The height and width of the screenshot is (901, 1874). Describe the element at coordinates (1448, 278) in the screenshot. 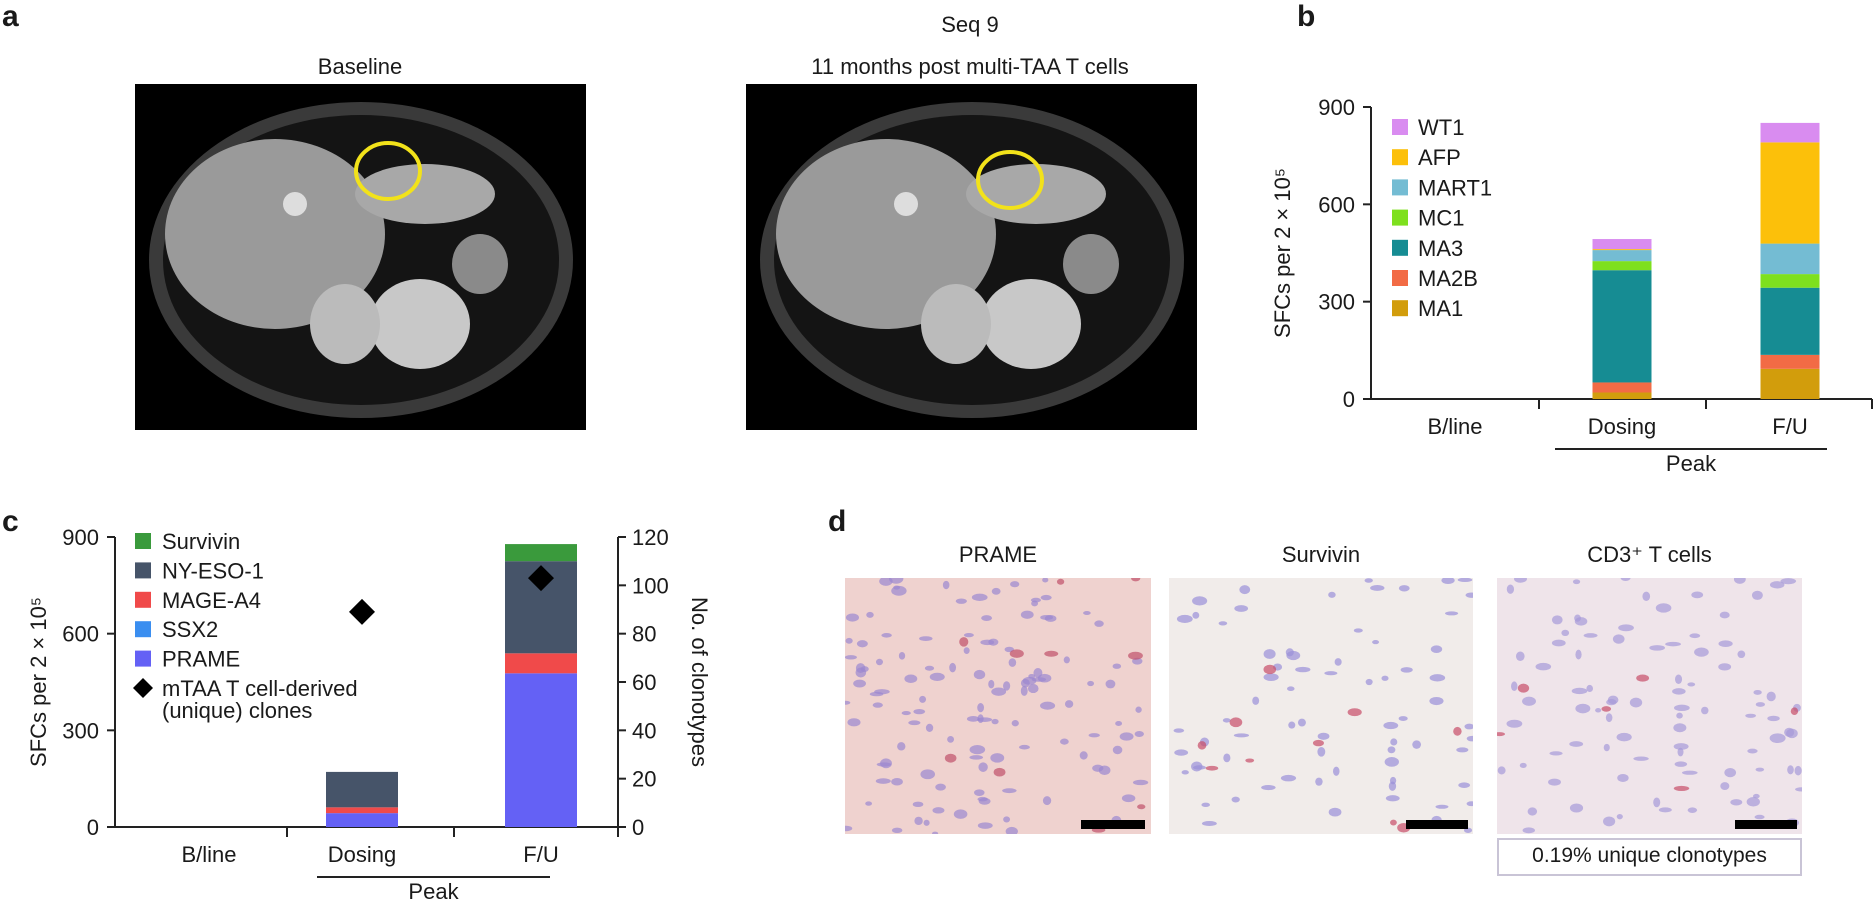

I see `legend-label: MA2B` at that location.